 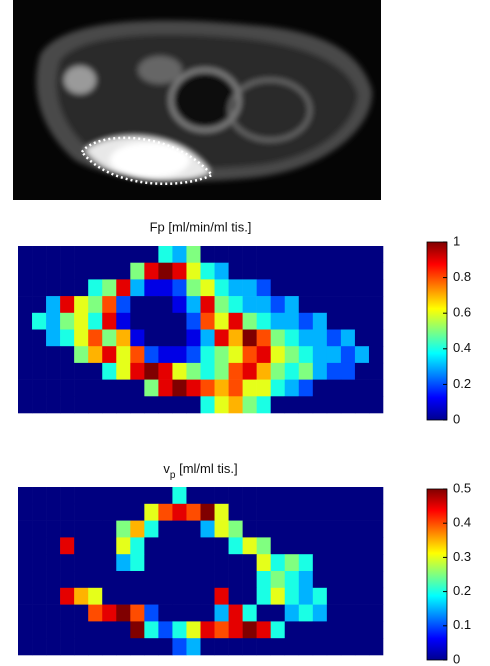 I want to click on colorbar-tick-label: 0, so click(x=456, y=418).